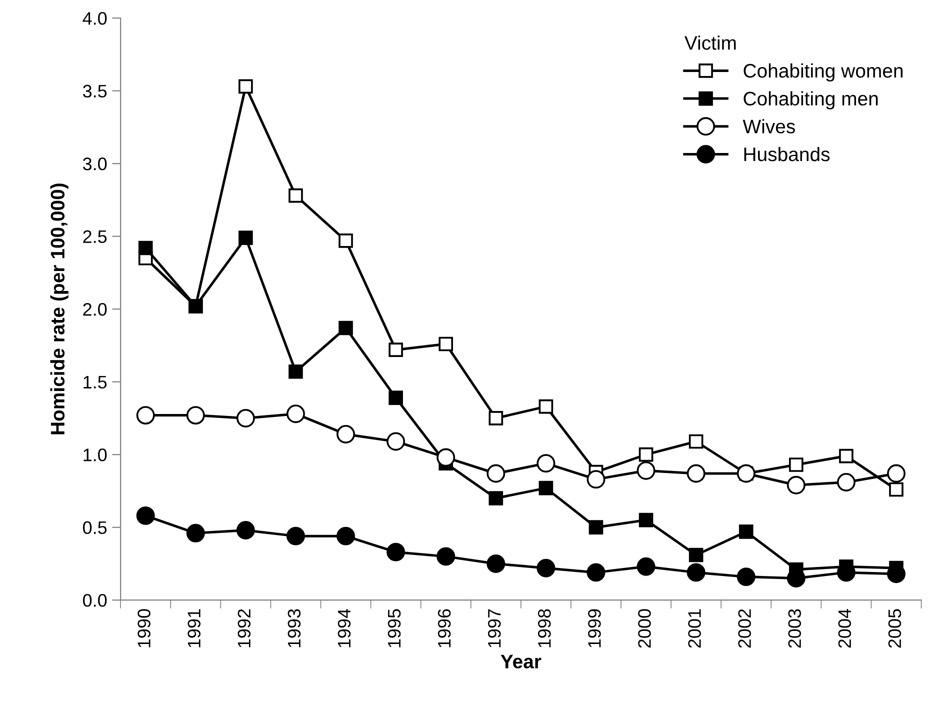 This screenshot has height=723, width=942. I want to click on x-tick-label: 1997, so click(494, 628).